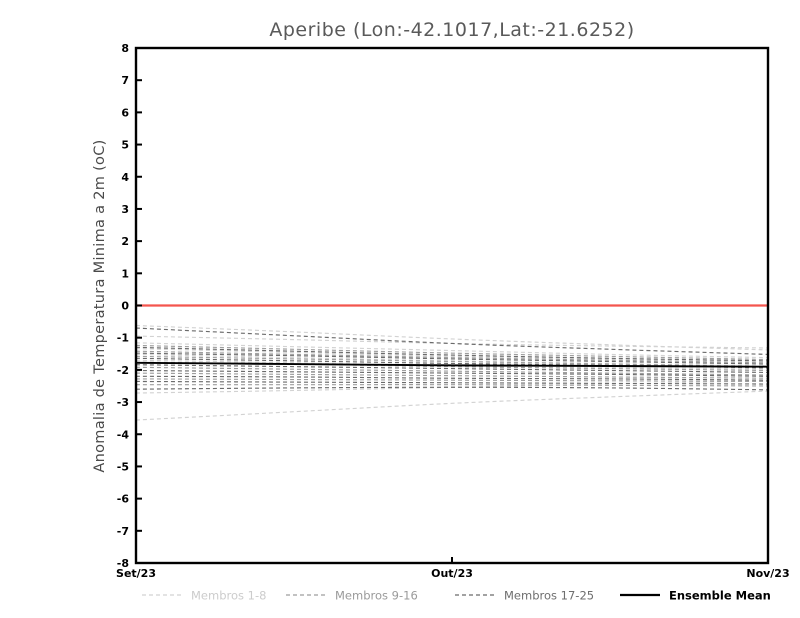 This screenshot has height=618, width=800. What do you see at coordinates (228, 596) in the screenshot?
I see `legend-label: Membros 1-8` at bounding box center [228, 596].